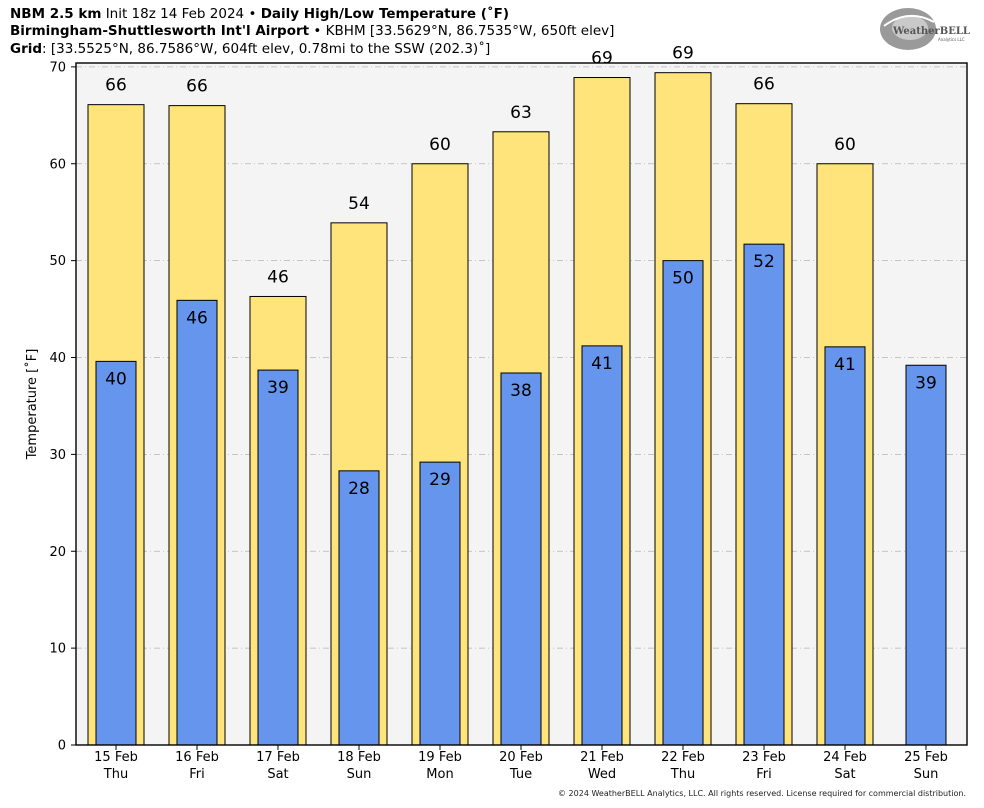 The width and height of the screenshot is (984, 808). Describe the element at coordinates (32, 405) in the screenshot. I see `y-axis-label: Temperature [˚F]` at that location.